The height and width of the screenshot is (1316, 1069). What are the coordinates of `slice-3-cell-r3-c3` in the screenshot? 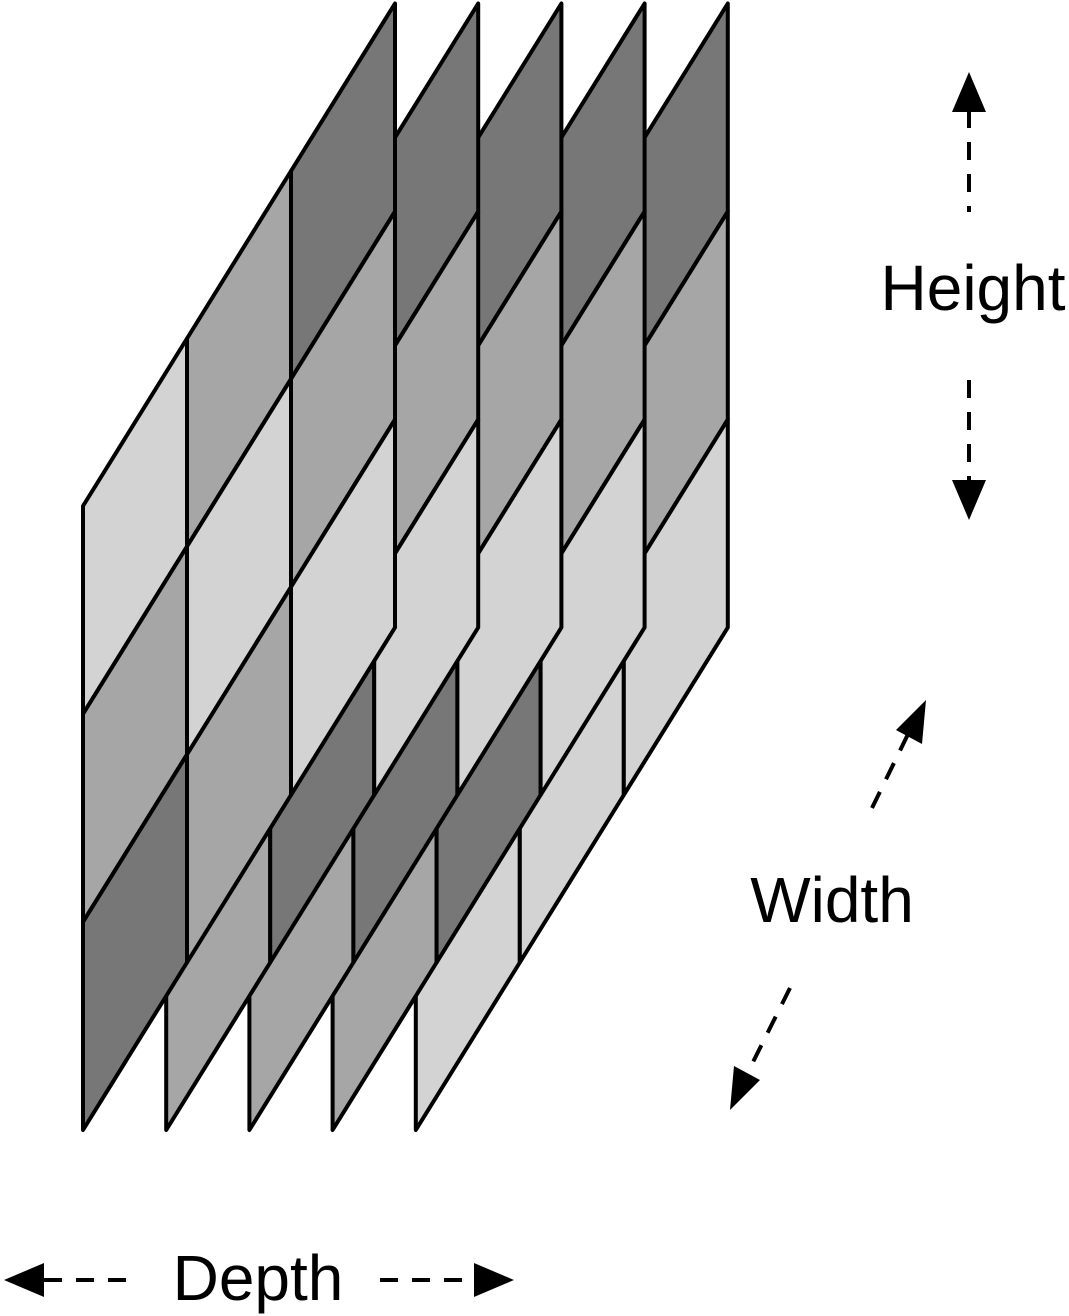 It's located at (509, 607).